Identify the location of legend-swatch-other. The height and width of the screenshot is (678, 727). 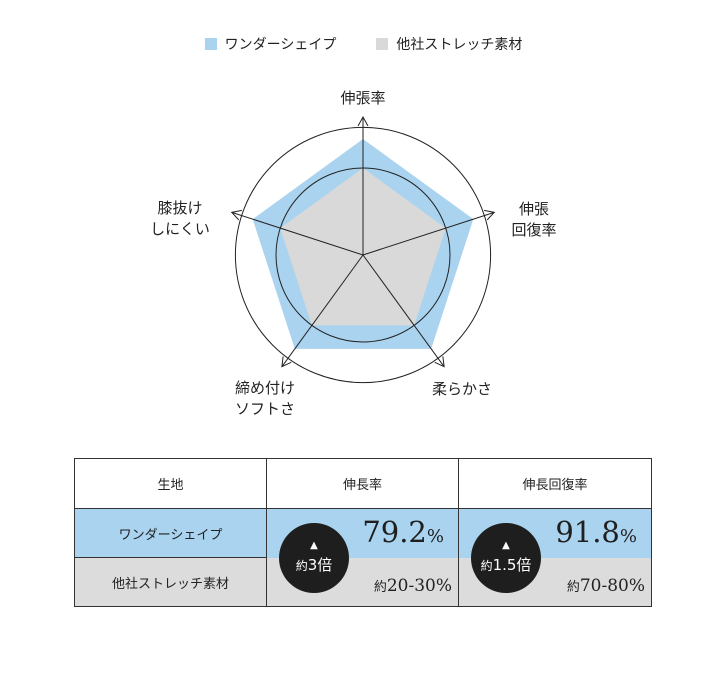
(382, 44).